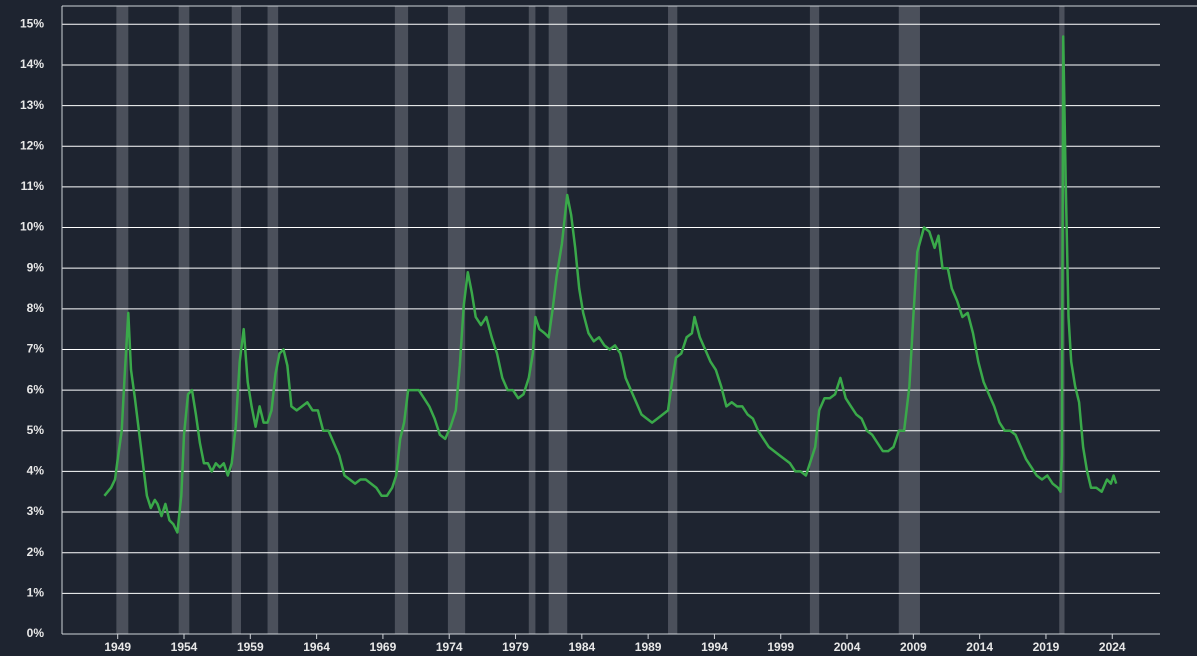 Image resolution: width=1197 pixels, height=656 pixels. What do you see at coordinates (36, 267) in the screenshot?
I see `y-tick-label: 9%` at bounding box center [36, 267].